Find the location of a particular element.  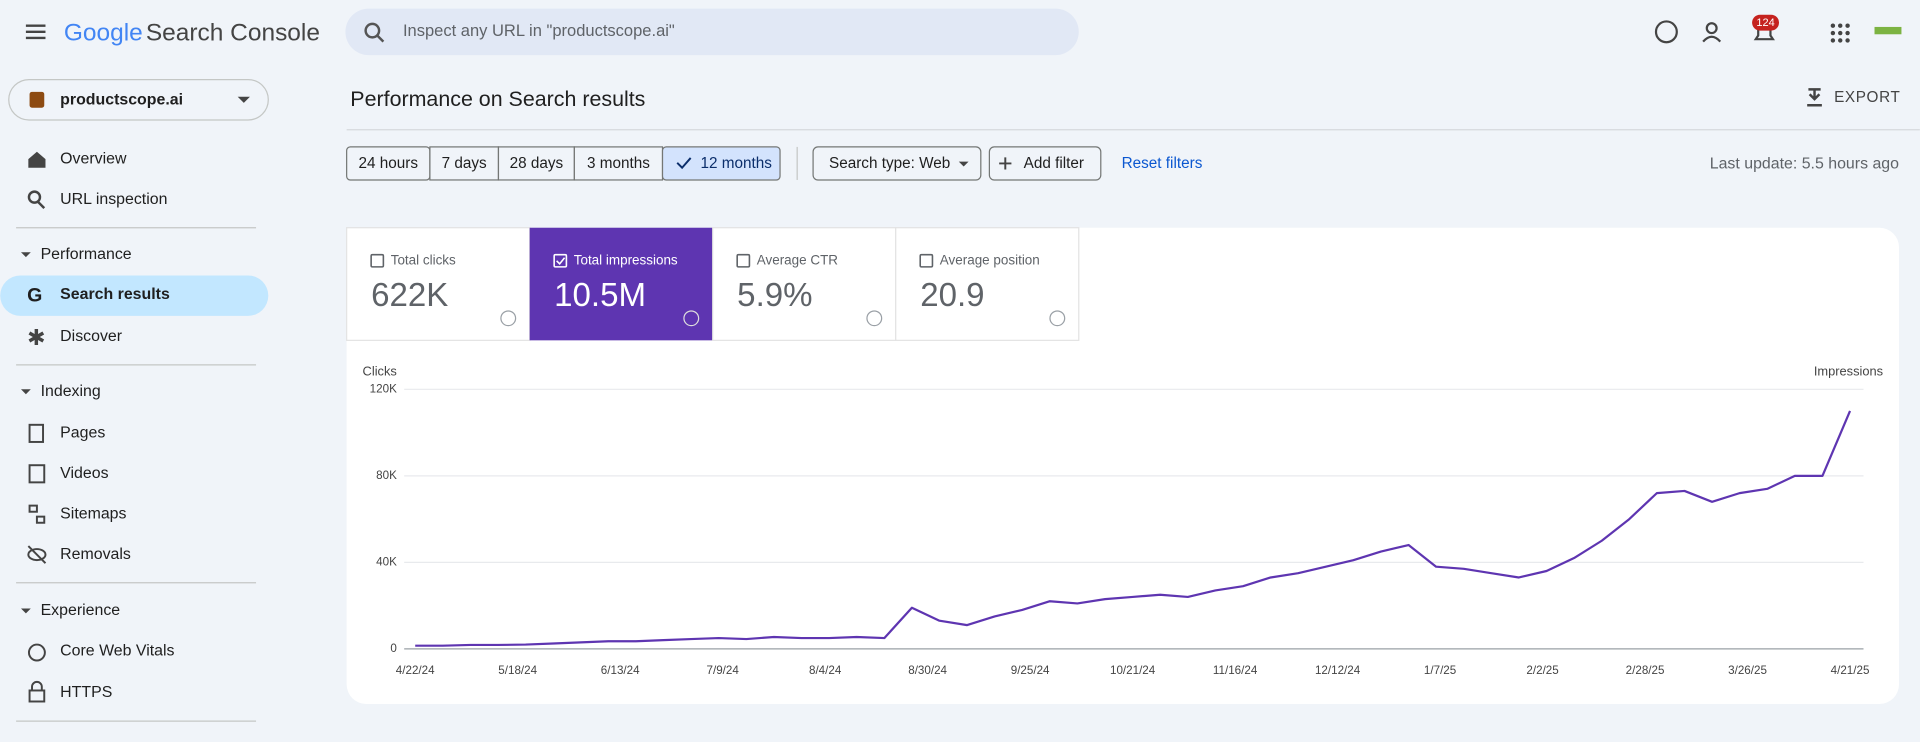

dropdown-arrow is located at coordinates (963, 164).